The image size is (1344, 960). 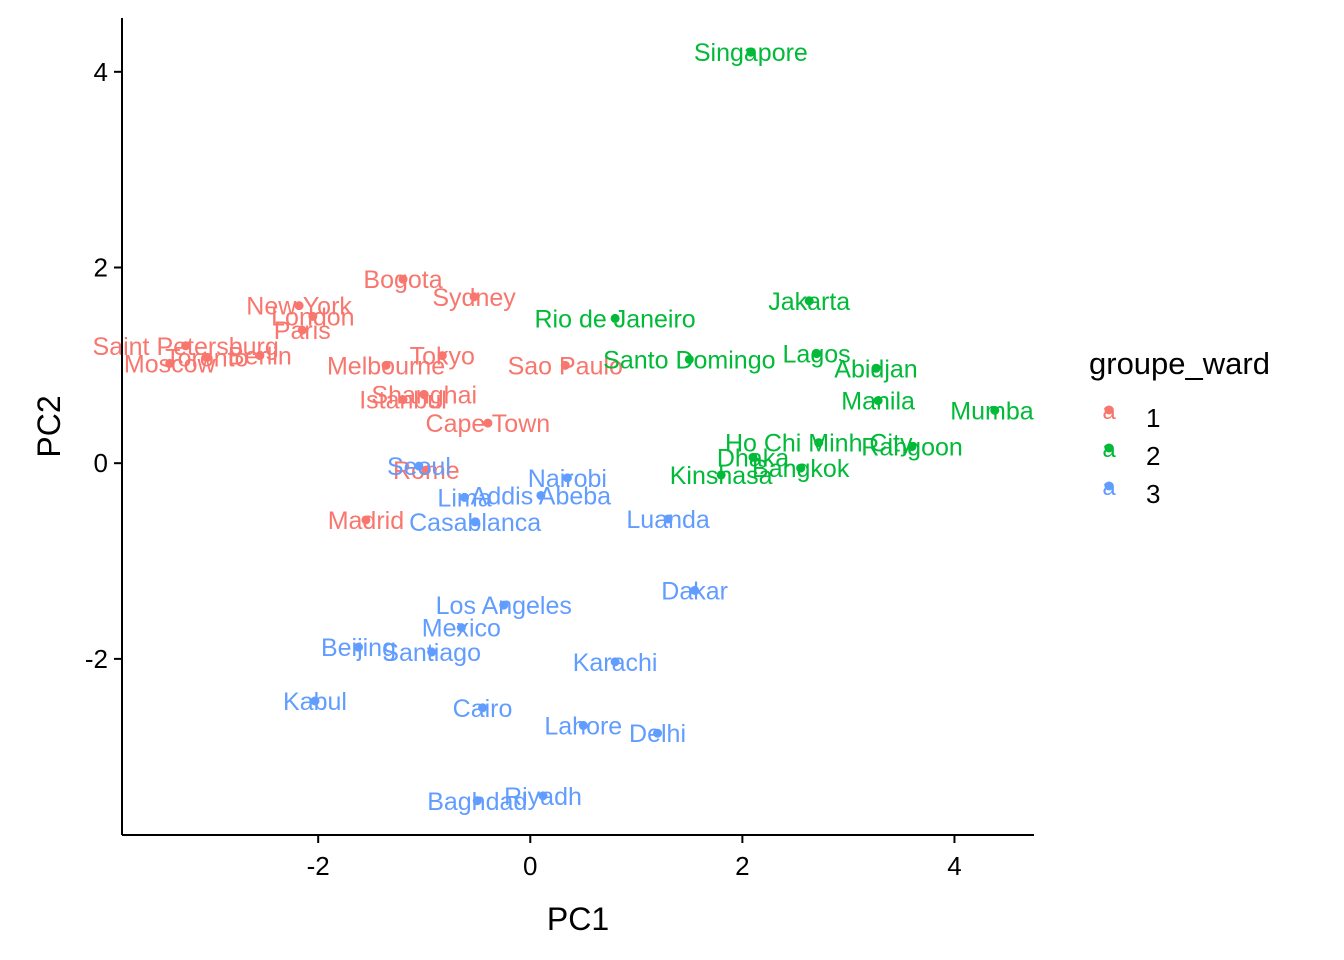 I want to click on point-label: Rio de Janeiro, so click(x=615, y=319).